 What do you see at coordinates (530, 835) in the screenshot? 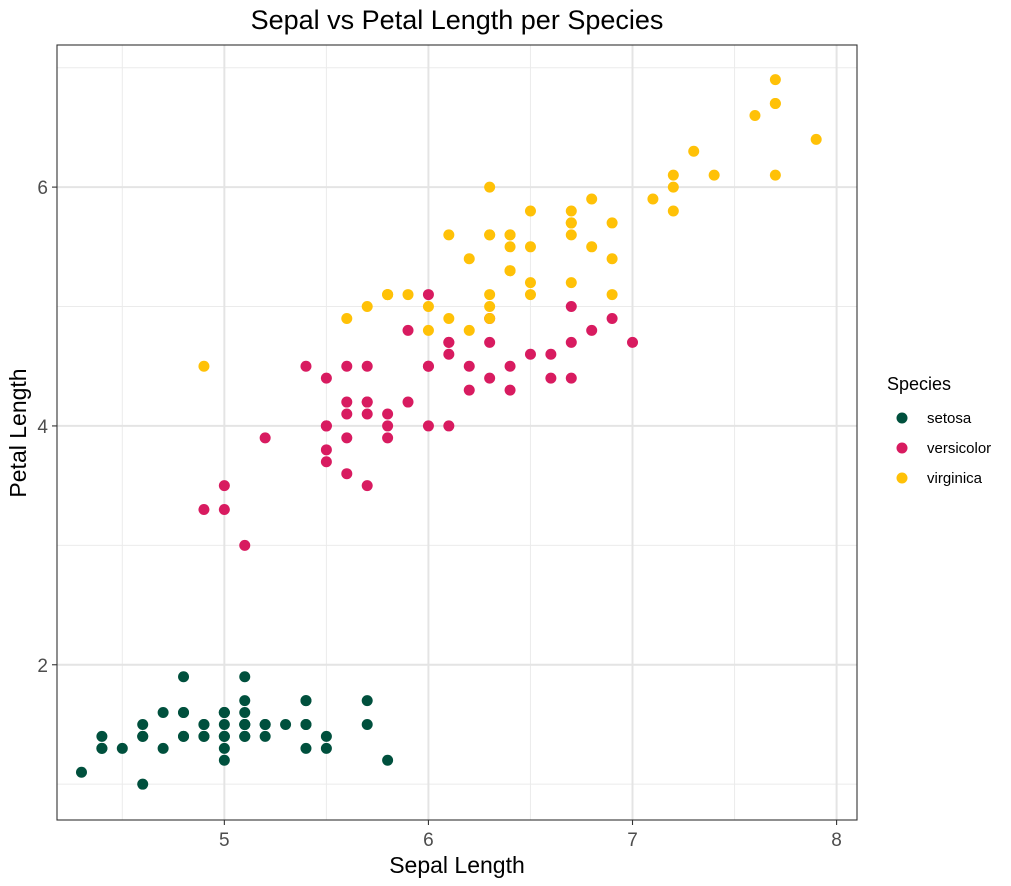
I see `x-axis-ticks: 5 6 7 8` at bounding box center [530, 835].